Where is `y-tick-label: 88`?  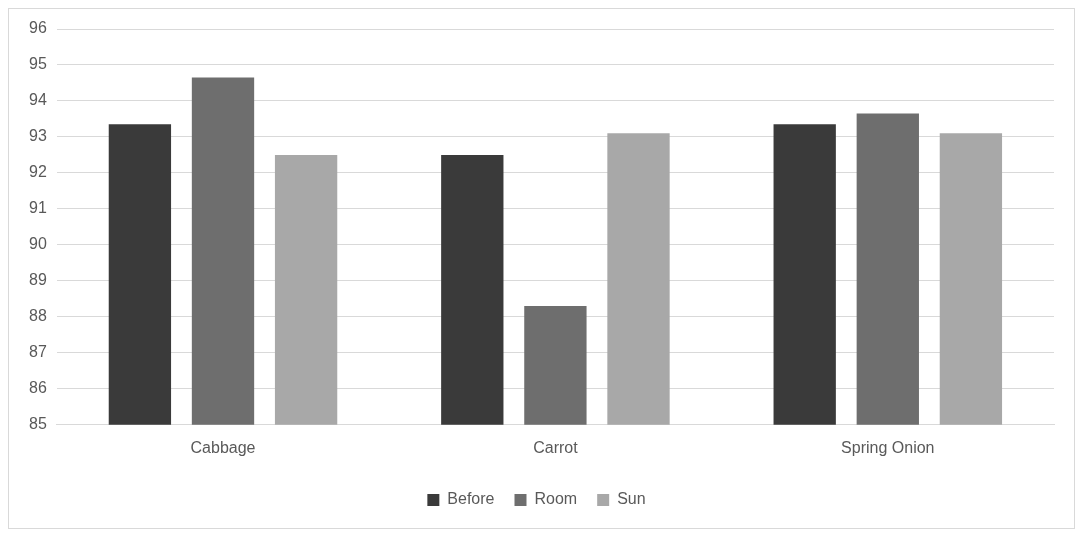
y-tick-label: 88 is located at coordinates (38, 316).